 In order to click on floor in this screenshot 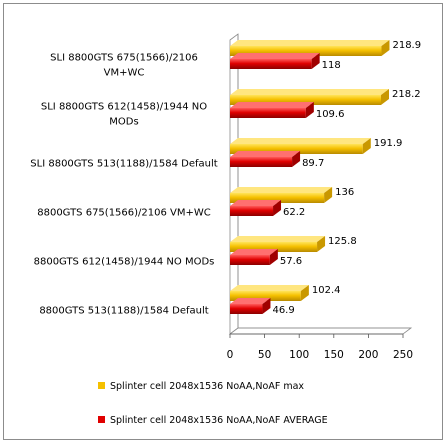, I will do `click(320, 331)`.